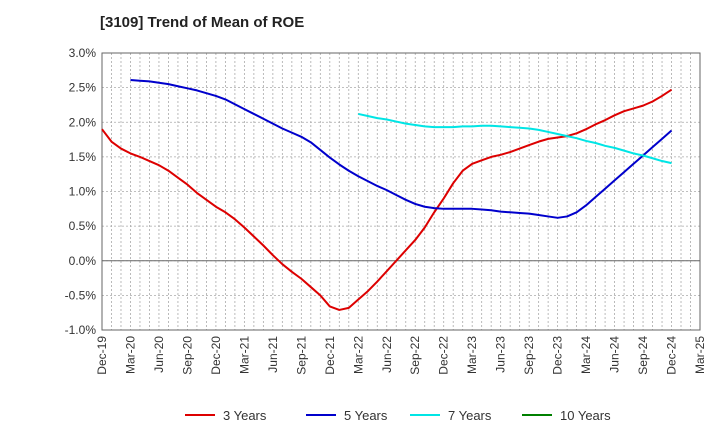 This screenshot has width=720, height=440. What do you see at coordinates (643, 355) in the screenshot?
I see `x-tick-label: Sep-24` at bounding box center [643, 355].